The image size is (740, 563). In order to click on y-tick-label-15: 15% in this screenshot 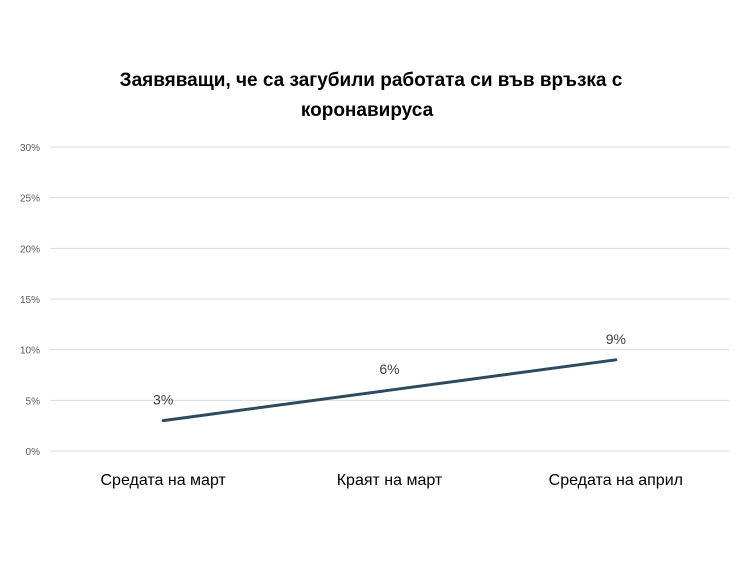, I will do `click(30, 300)`.